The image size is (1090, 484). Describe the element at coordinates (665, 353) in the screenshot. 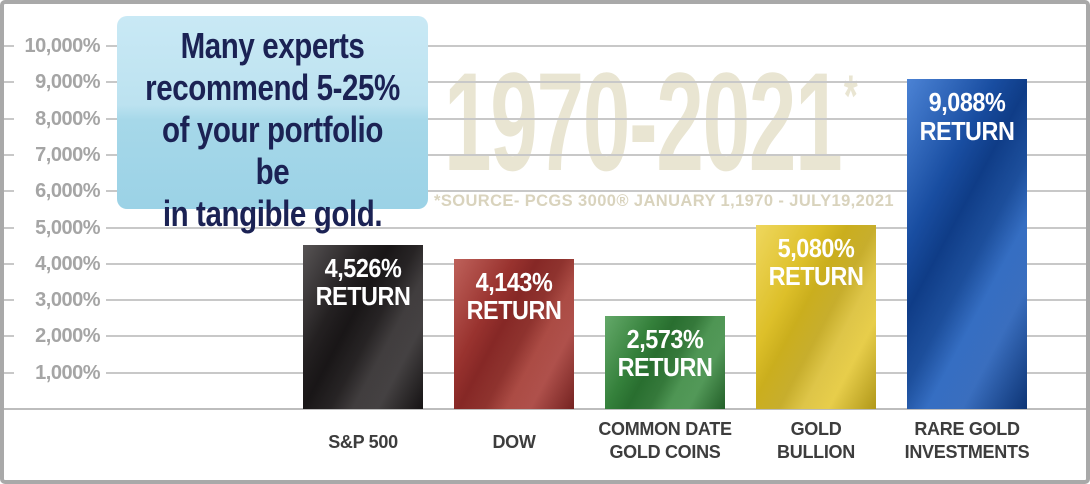

I see `bar-value-label: 2,573% RETURN` at that location.